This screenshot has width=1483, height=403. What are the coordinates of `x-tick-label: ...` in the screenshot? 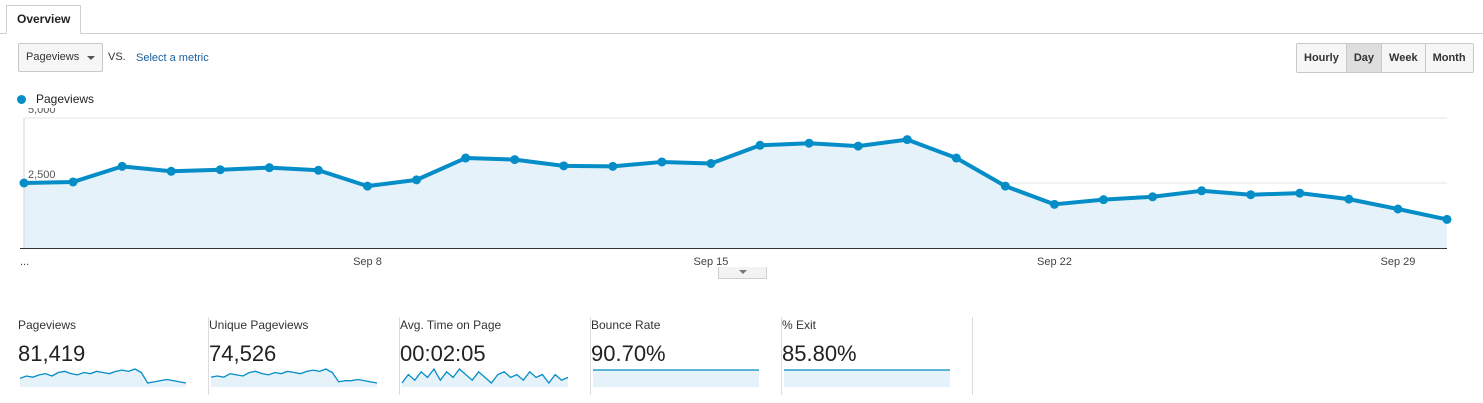 It's located at (24, 262).